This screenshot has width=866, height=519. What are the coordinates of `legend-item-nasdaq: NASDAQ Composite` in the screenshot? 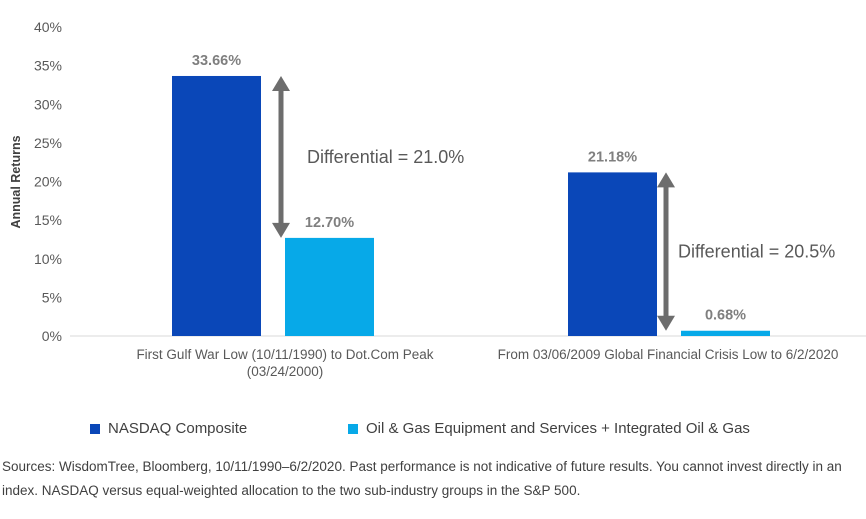 It's located at (168, 428).